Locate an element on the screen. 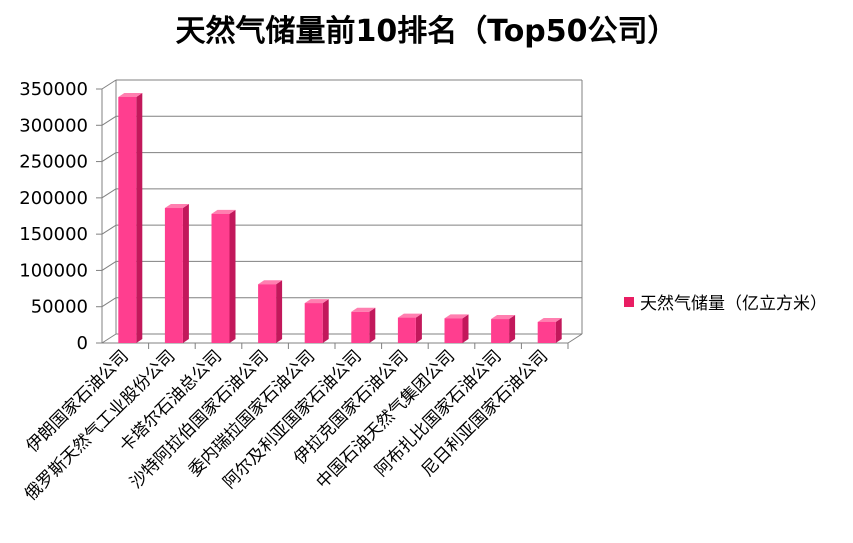 The height and width of the screenshot is (543, 853). y-tick-label: 100000 is located at coordinates (53, 270).